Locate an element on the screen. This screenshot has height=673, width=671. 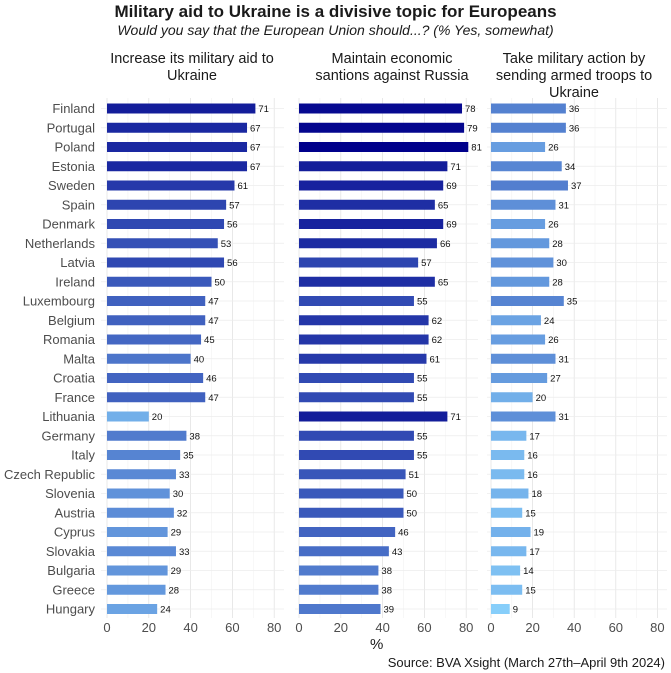
data-label: 31 is located at coordinates (563, 359).